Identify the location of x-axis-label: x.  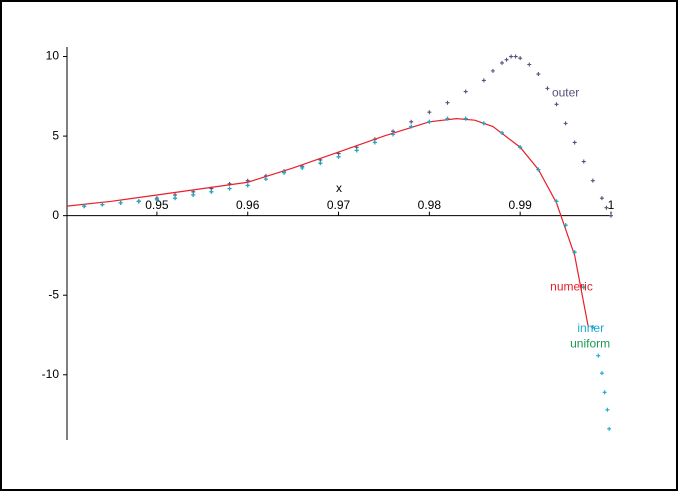
(339, 188).